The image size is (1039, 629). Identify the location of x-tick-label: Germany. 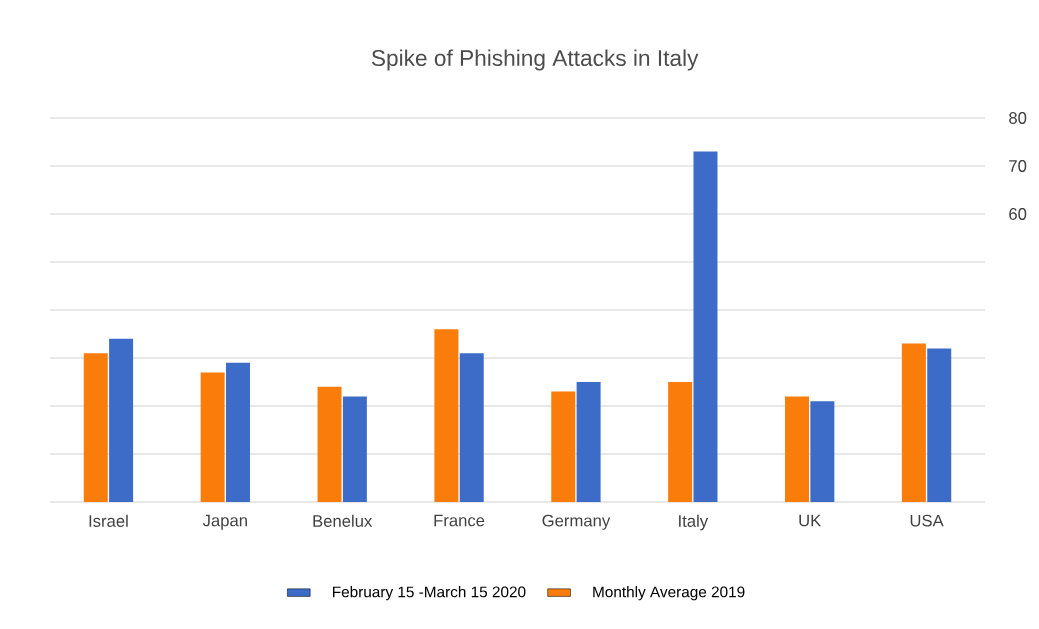
(576, 522).